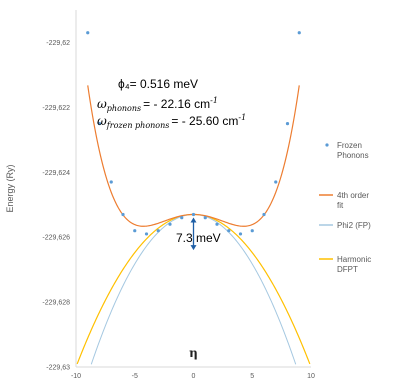 The image size is (398, 385). Describe the element at coordinates (124, 108) in the screenshot. I see `omega-phonons-subscript: phonons` at that location.